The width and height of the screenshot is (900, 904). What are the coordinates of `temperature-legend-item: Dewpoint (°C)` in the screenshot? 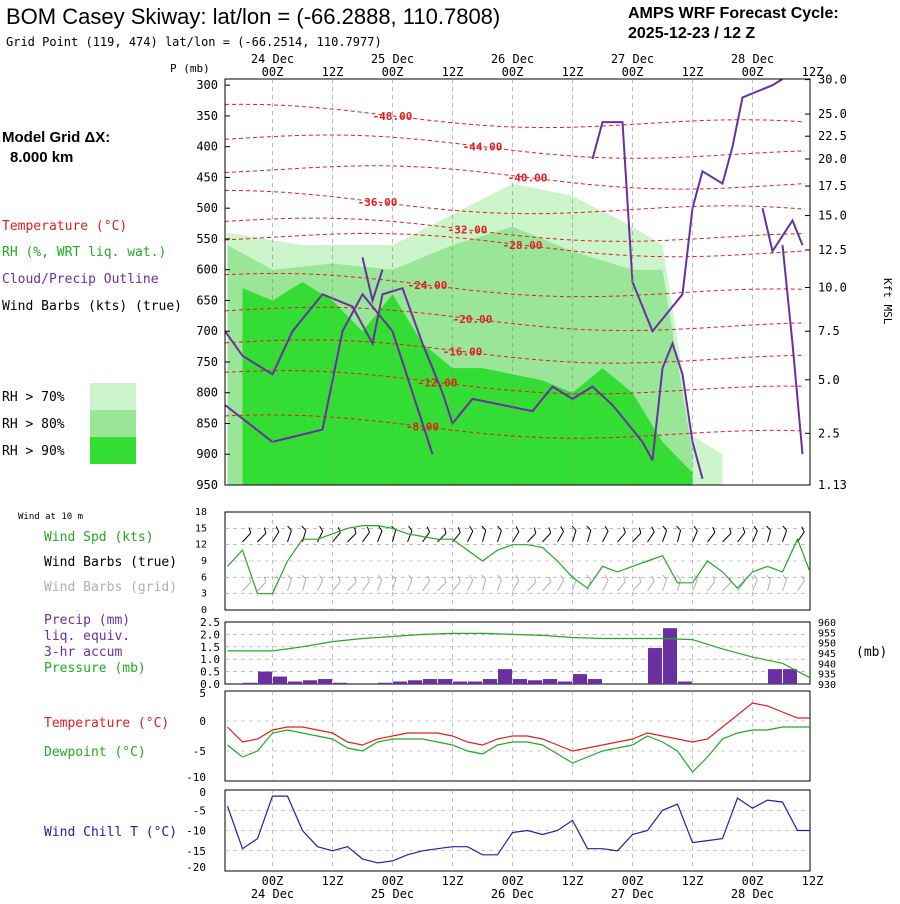 It's located at (95, 752).